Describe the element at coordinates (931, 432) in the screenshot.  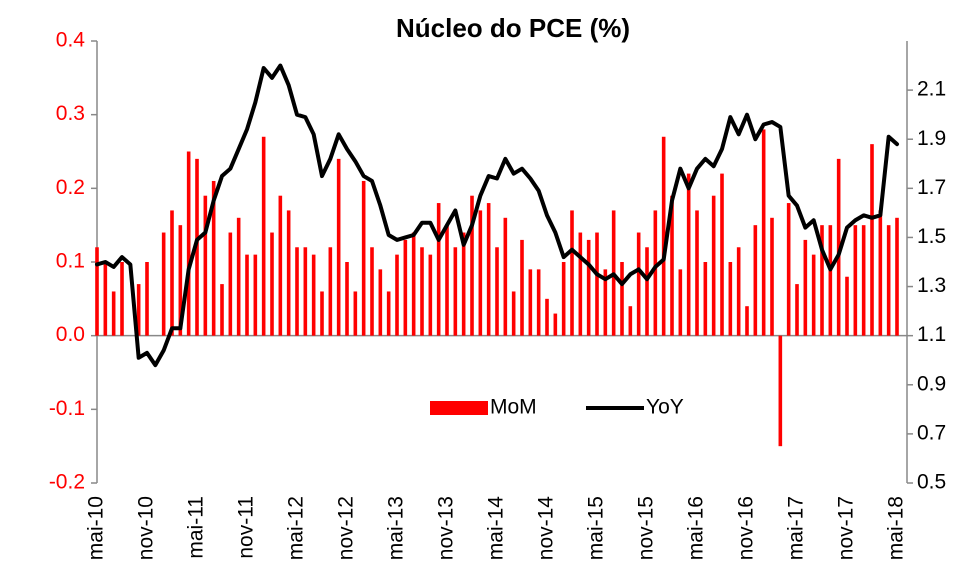
I see `y2-tick-label: 0.7` at that location.